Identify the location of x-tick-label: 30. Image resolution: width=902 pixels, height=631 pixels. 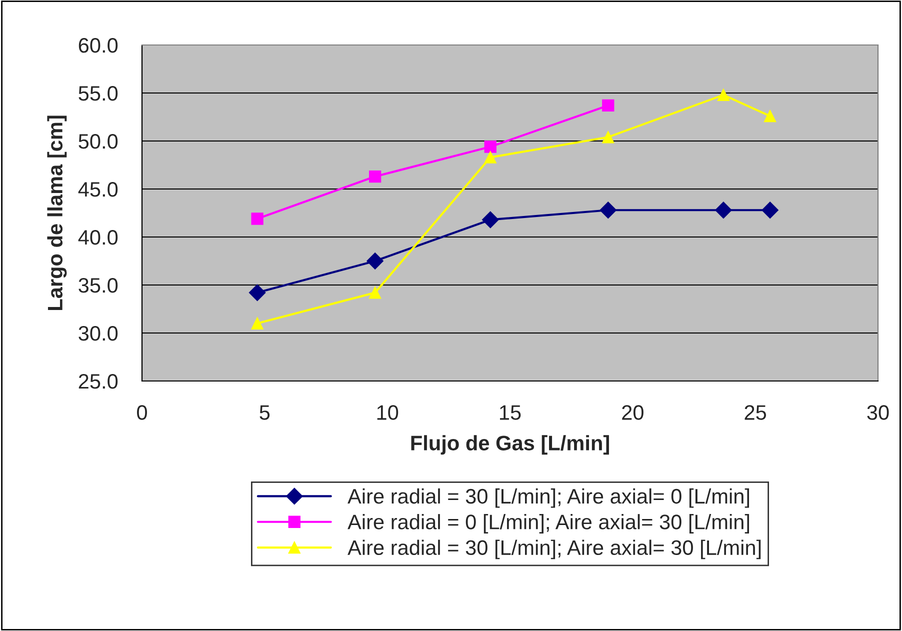
(878, 412).